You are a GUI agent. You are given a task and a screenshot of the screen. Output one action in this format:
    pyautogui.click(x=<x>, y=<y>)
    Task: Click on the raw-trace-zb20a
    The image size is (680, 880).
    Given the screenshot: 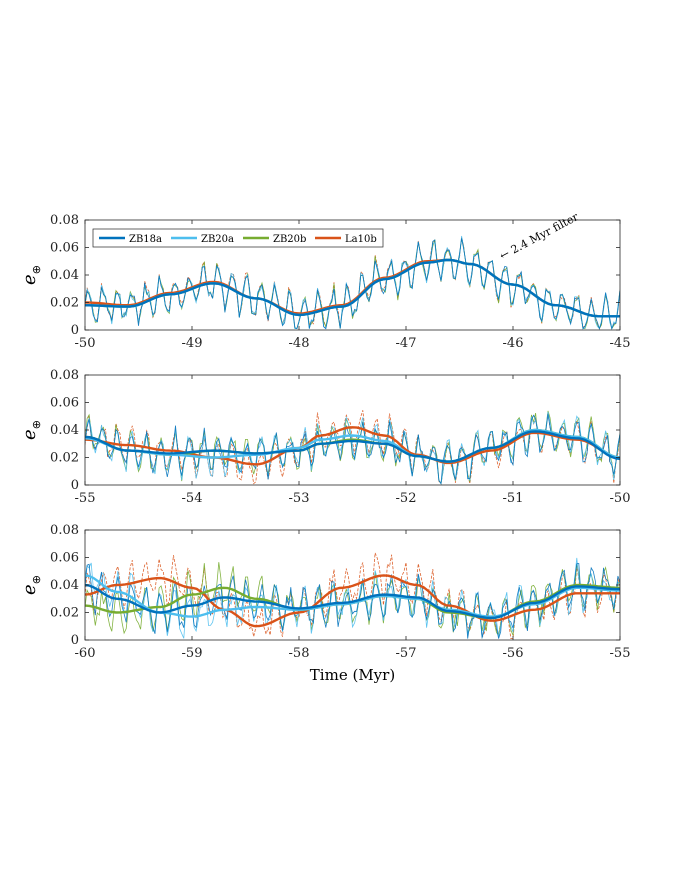 What is the action you would take?
    pyautogui.click(x=352, y=598)
    